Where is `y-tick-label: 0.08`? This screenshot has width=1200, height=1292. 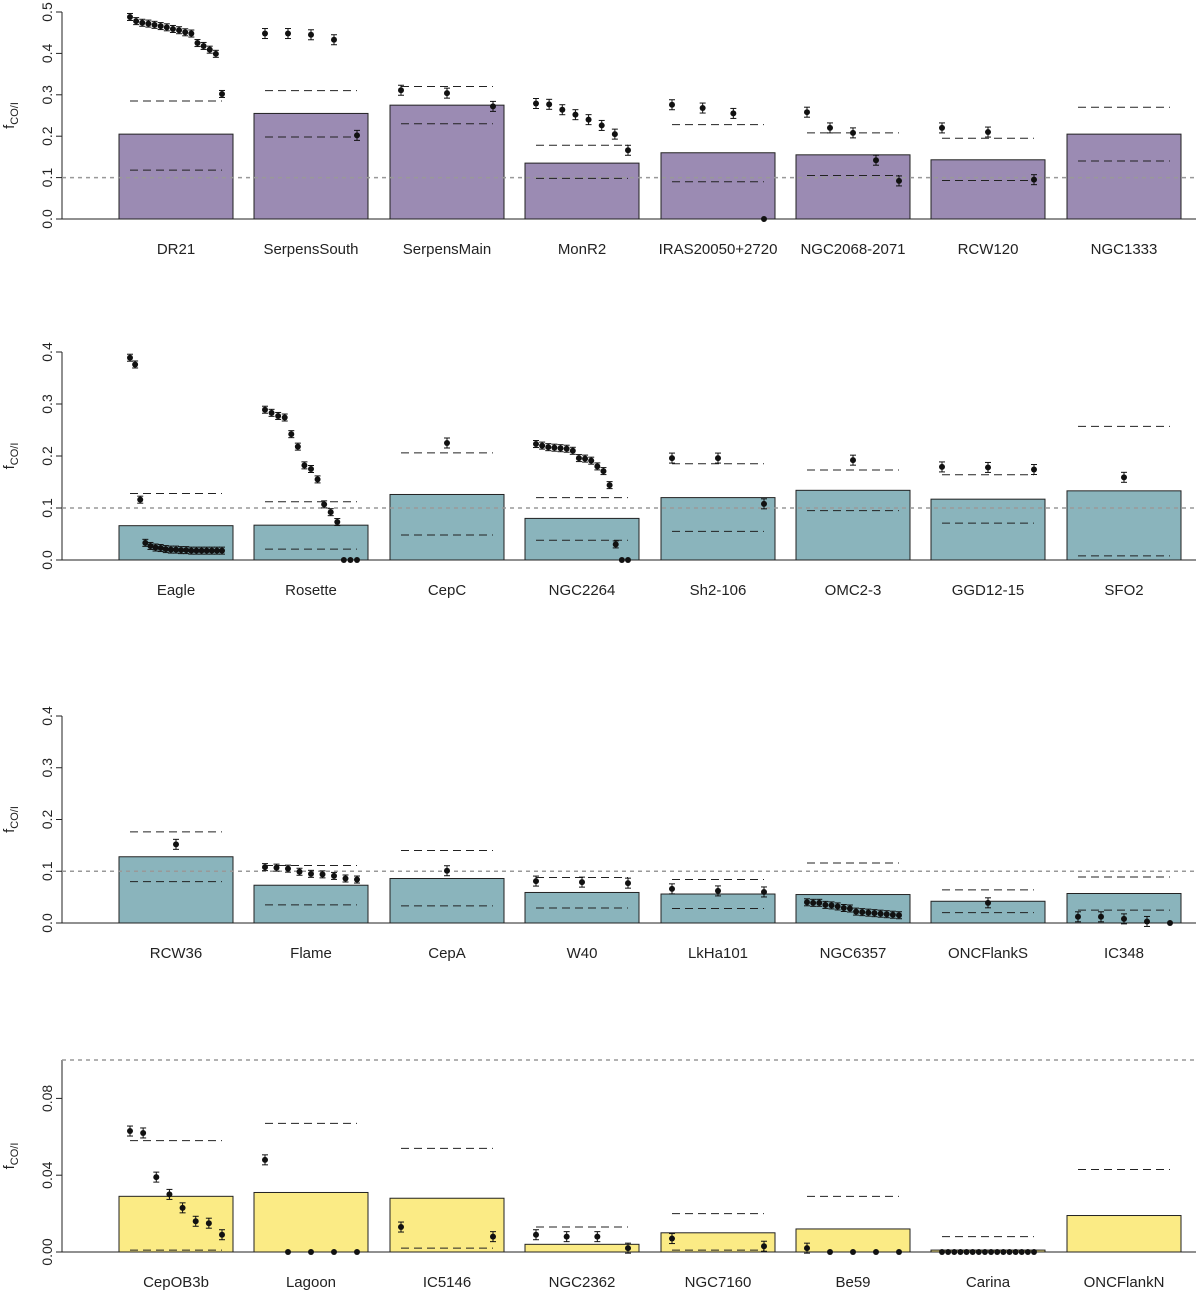 y-tick-label: 0.08 is located at coordinates (47, 1098).